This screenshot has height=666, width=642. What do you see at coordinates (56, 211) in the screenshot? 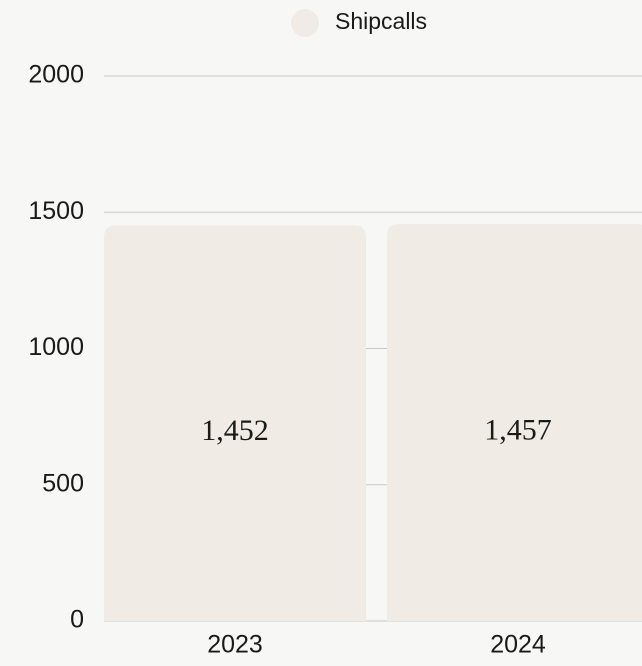
I see `y-tick-label: 1500` at bounding box center [56, 211].